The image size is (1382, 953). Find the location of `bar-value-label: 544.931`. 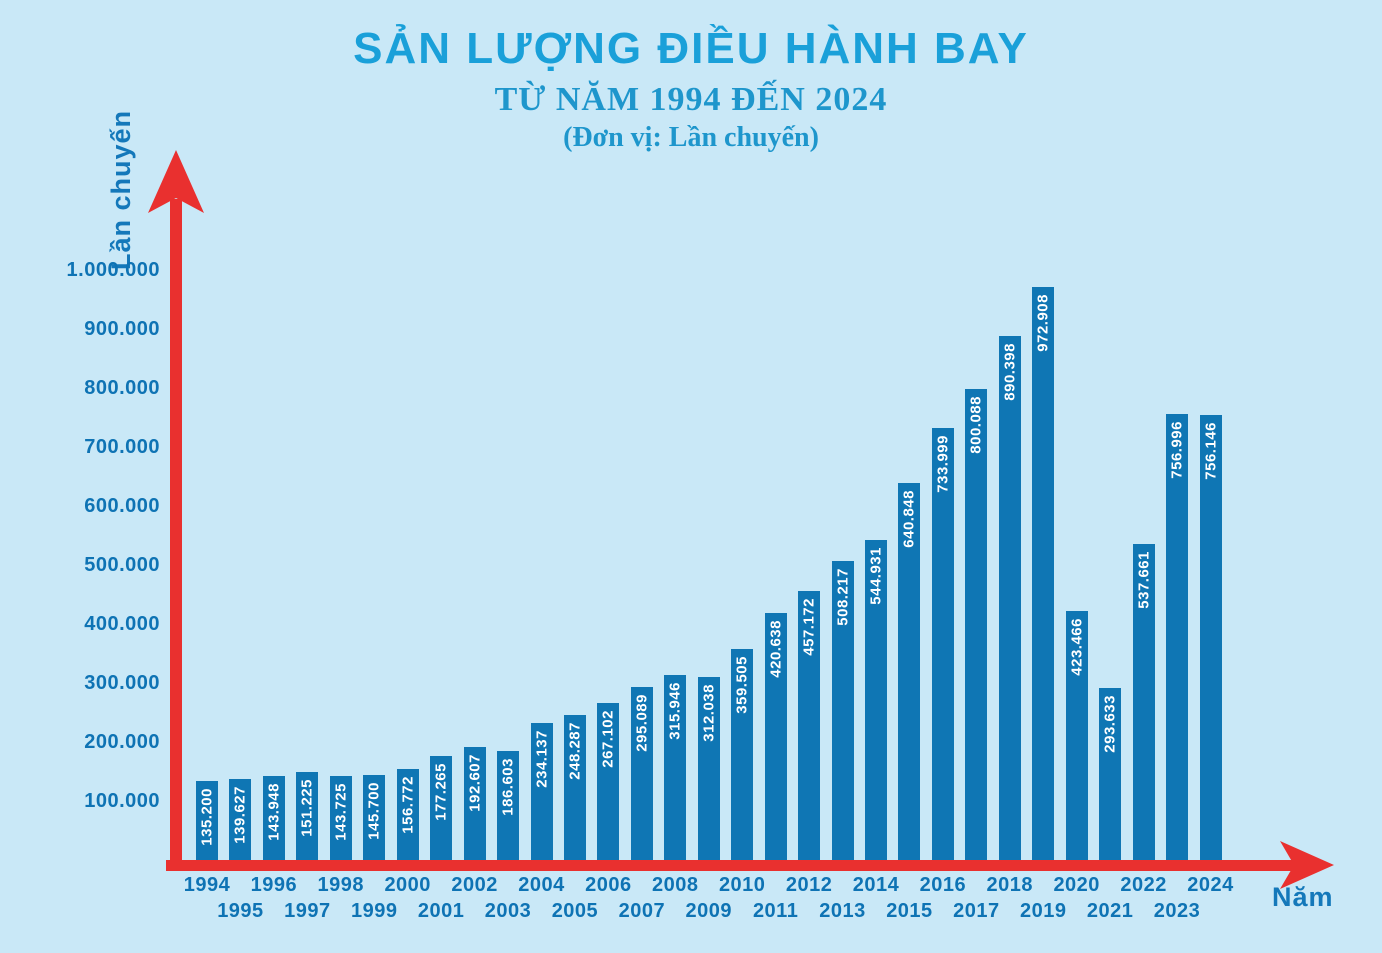

bar-value-label: 544.931 is located at coordinates (876, 575).